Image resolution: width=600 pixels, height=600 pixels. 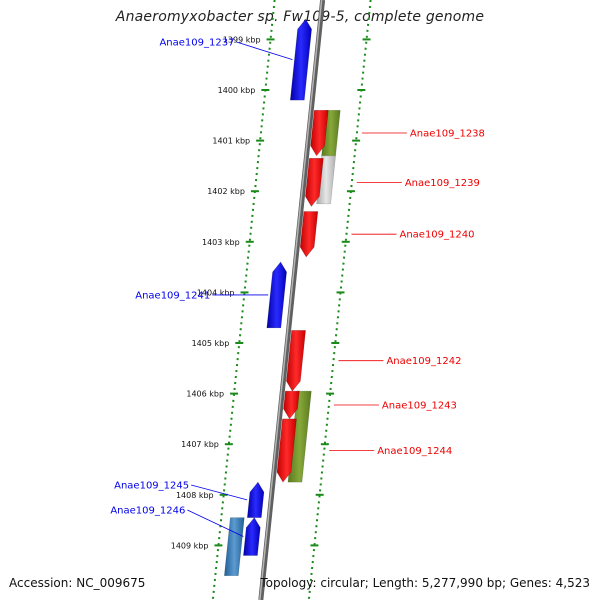 I want to click on tick-label: 1402 kbp, so click(x=226, y=191).